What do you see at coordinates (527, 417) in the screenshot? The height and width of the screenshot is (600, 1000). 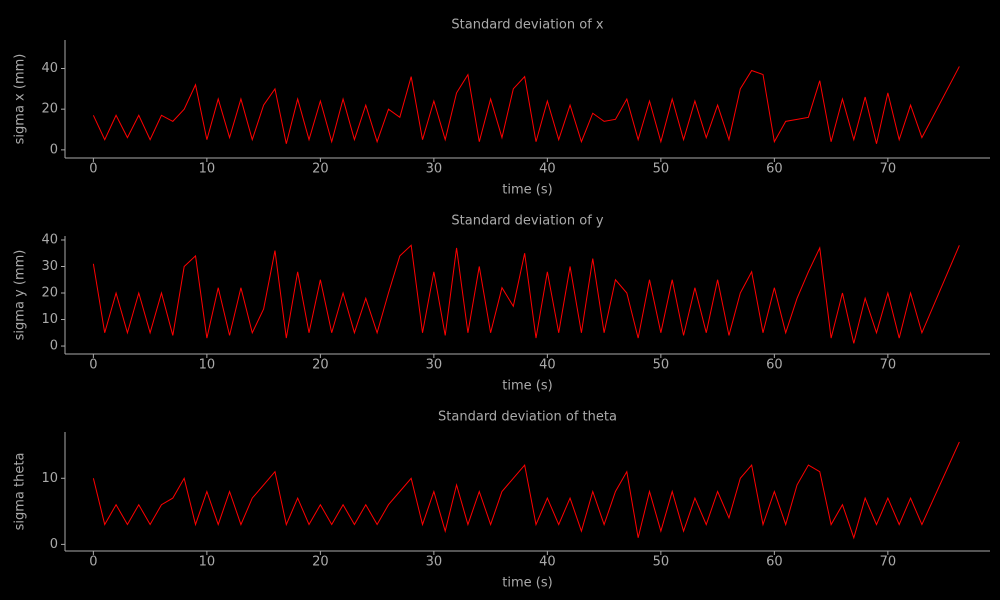 I see `chart-title: Standard deviation of theta` at bounding box center [527, 417].